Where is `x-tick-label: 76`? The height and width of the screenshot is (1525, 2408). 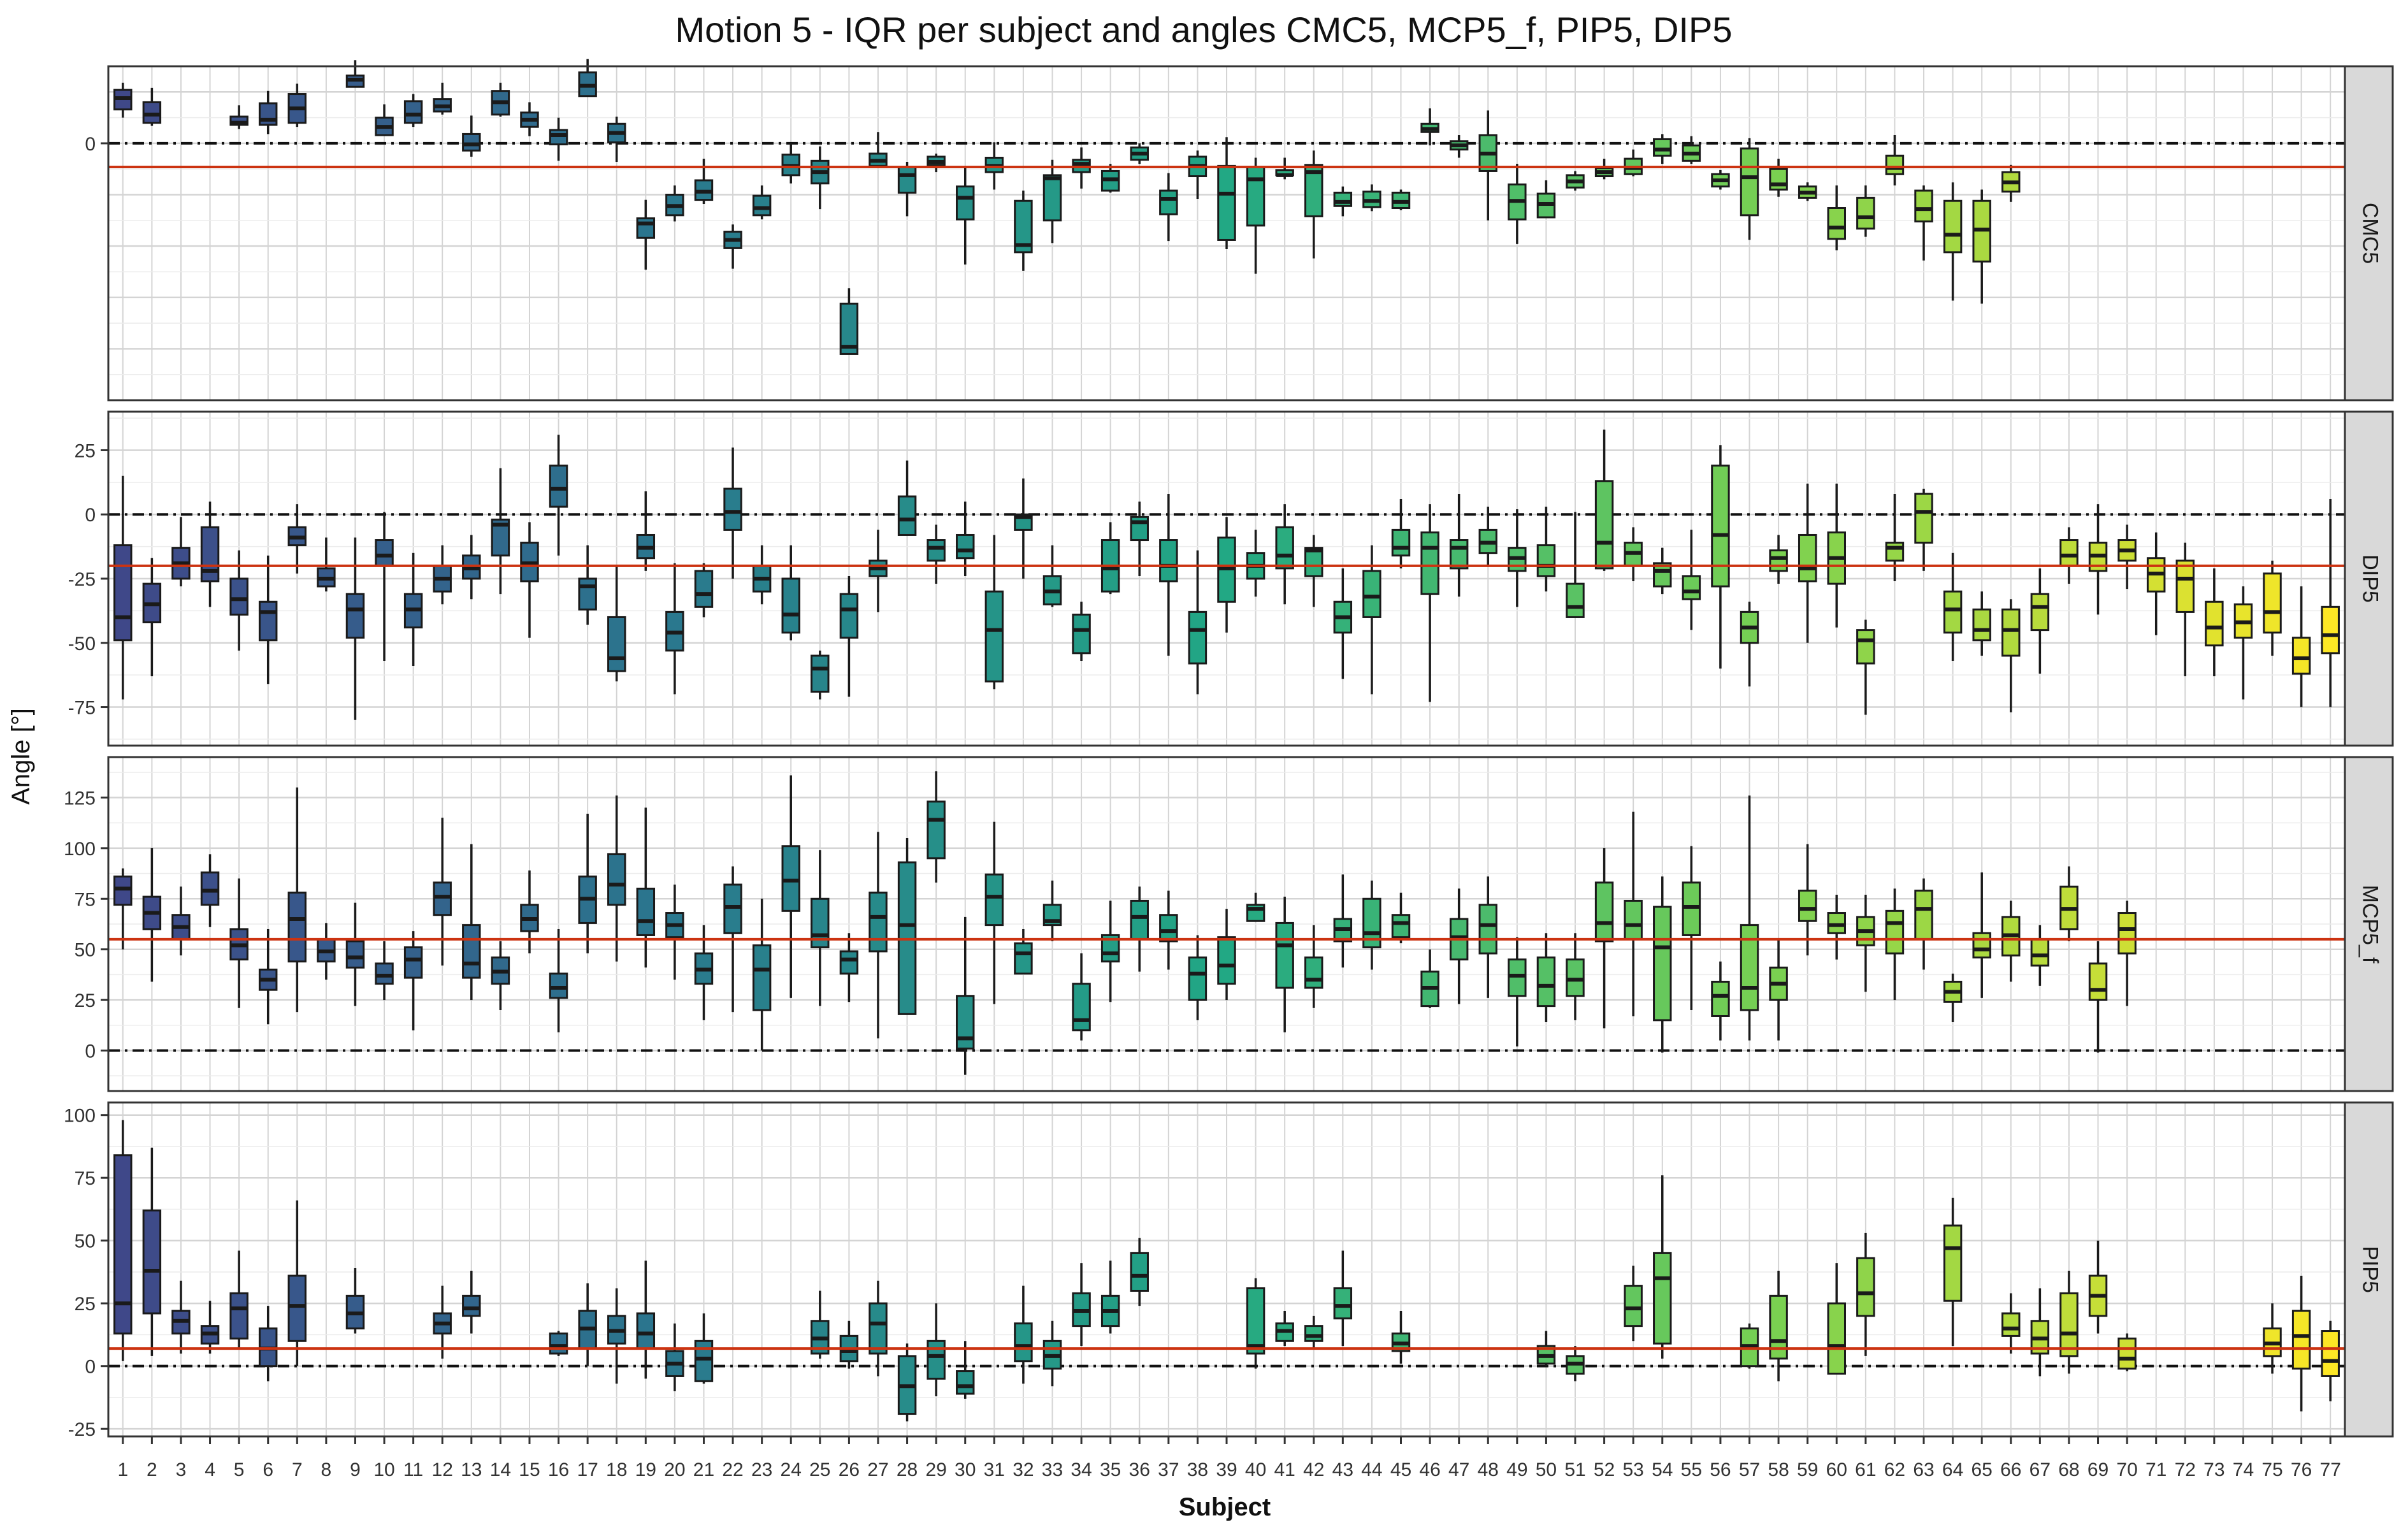
x-tick-label: 76 is located at coordinates (2301, 1470).